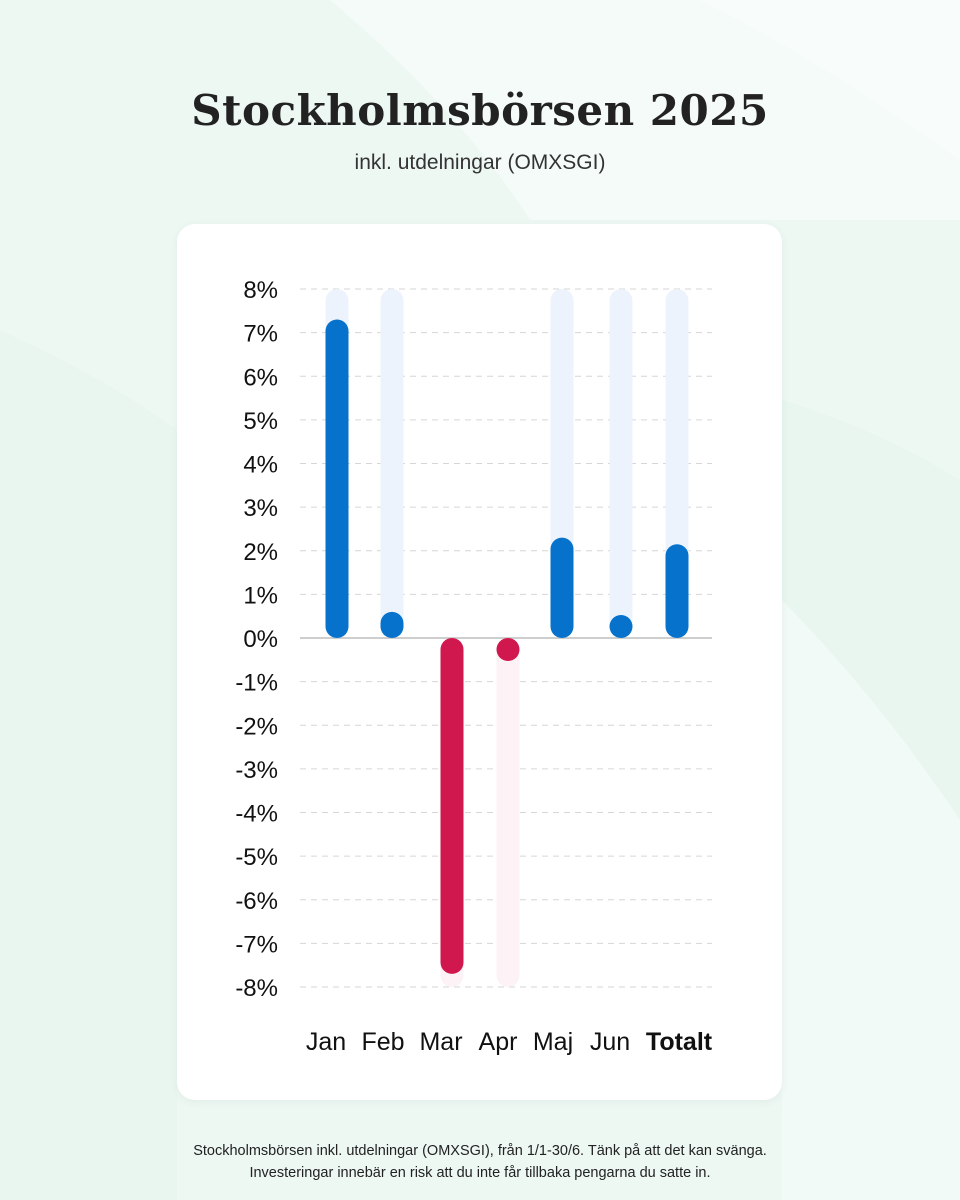 This screenshot has height=1200, width=960. I want to click on x-label-totalt: Totalt, so click(679, 1042).